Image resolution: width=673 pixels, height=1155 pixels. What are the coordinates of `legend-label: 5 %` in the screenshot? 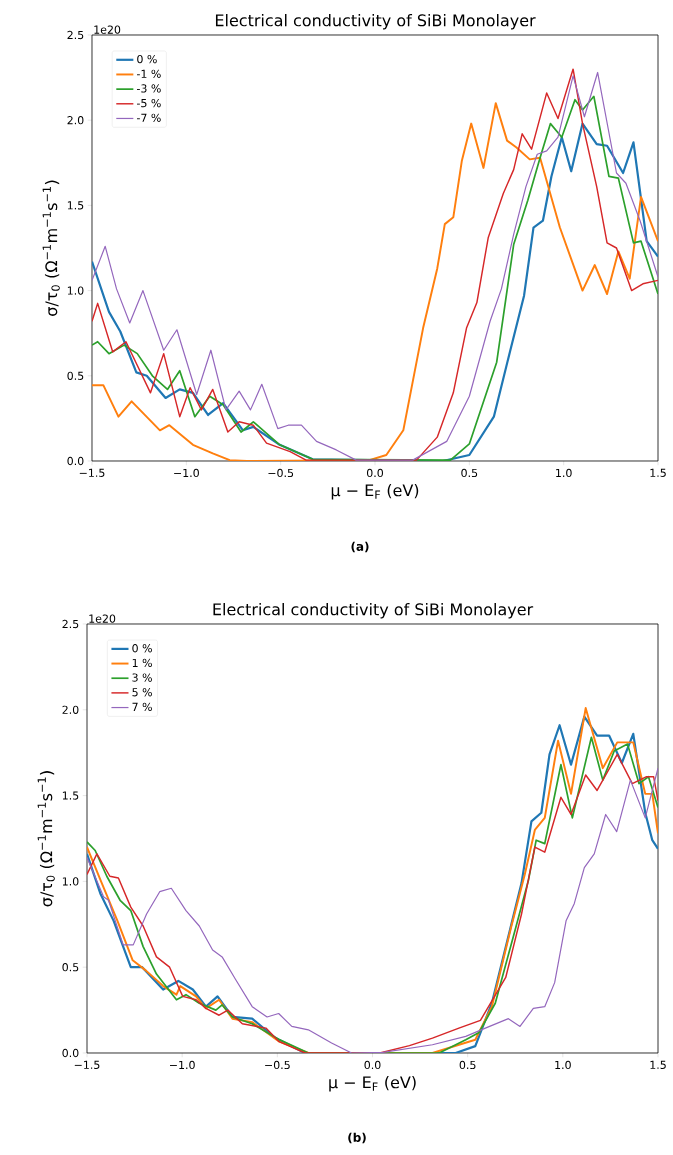 It's located at (142, 692).